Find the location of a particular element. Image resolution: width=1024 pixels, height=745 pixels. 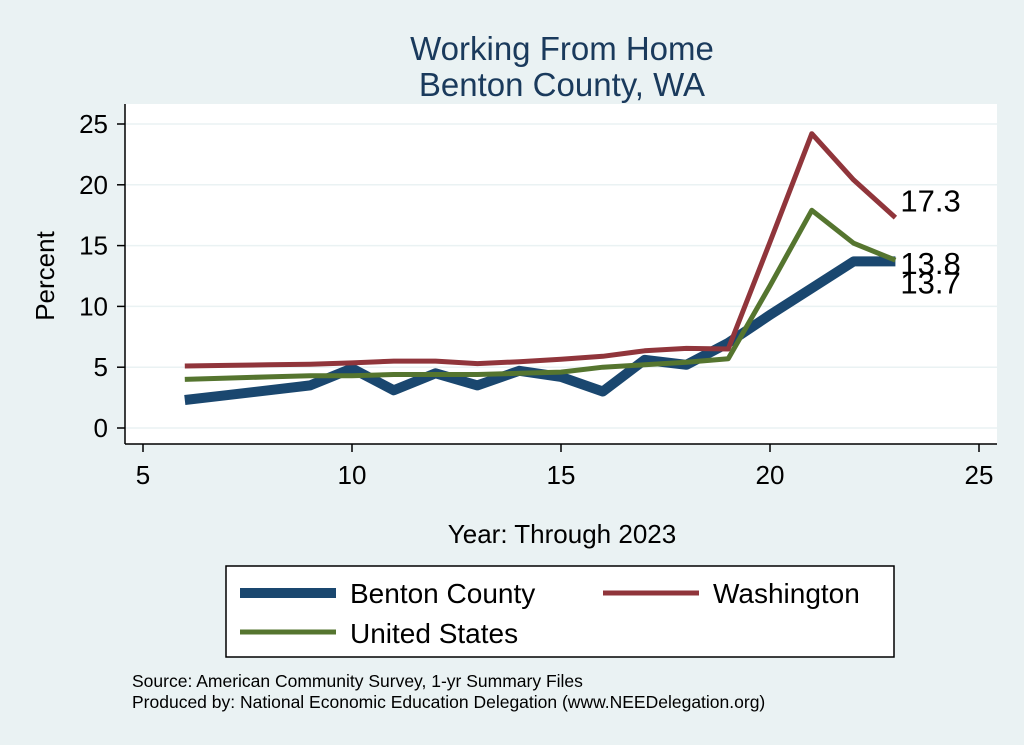

y-tick-label-25: 25 is located at coordinates (93, 124).